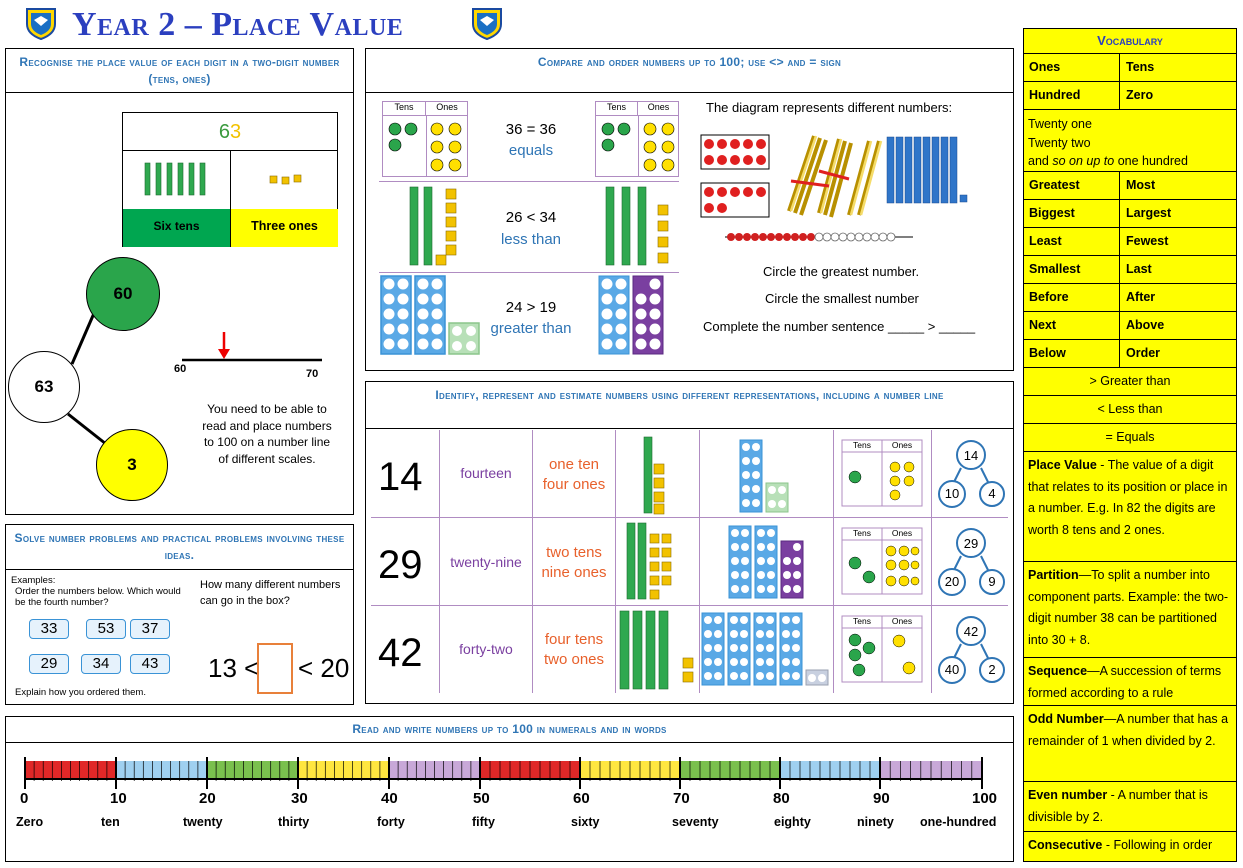  Describe the element at coordinates (481, 798) in the screenshot. I see `numeral-label: 50` at that location.